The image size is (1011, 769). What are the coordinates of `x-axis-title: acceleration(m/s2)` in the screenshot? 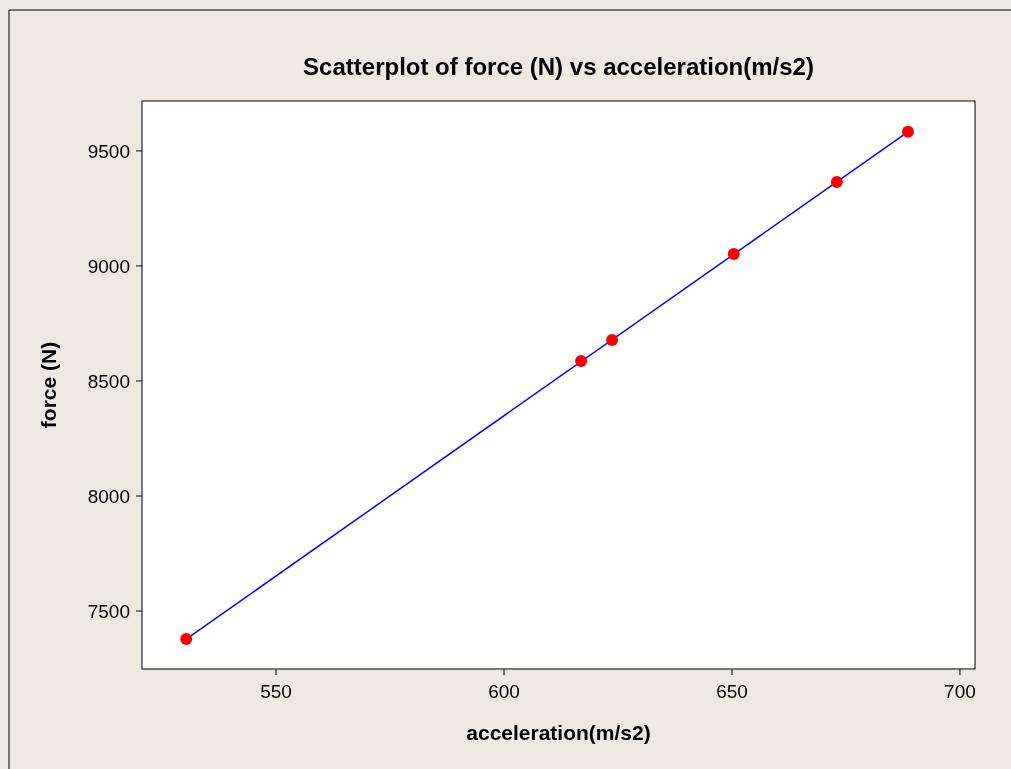 It's located at (558, 732).